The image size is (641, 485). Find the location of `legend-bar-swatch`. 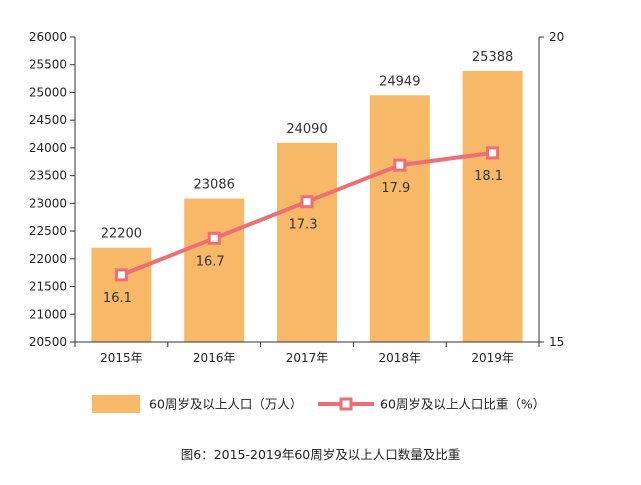

legend-bar-swatch is located at coordinates (116, 404).